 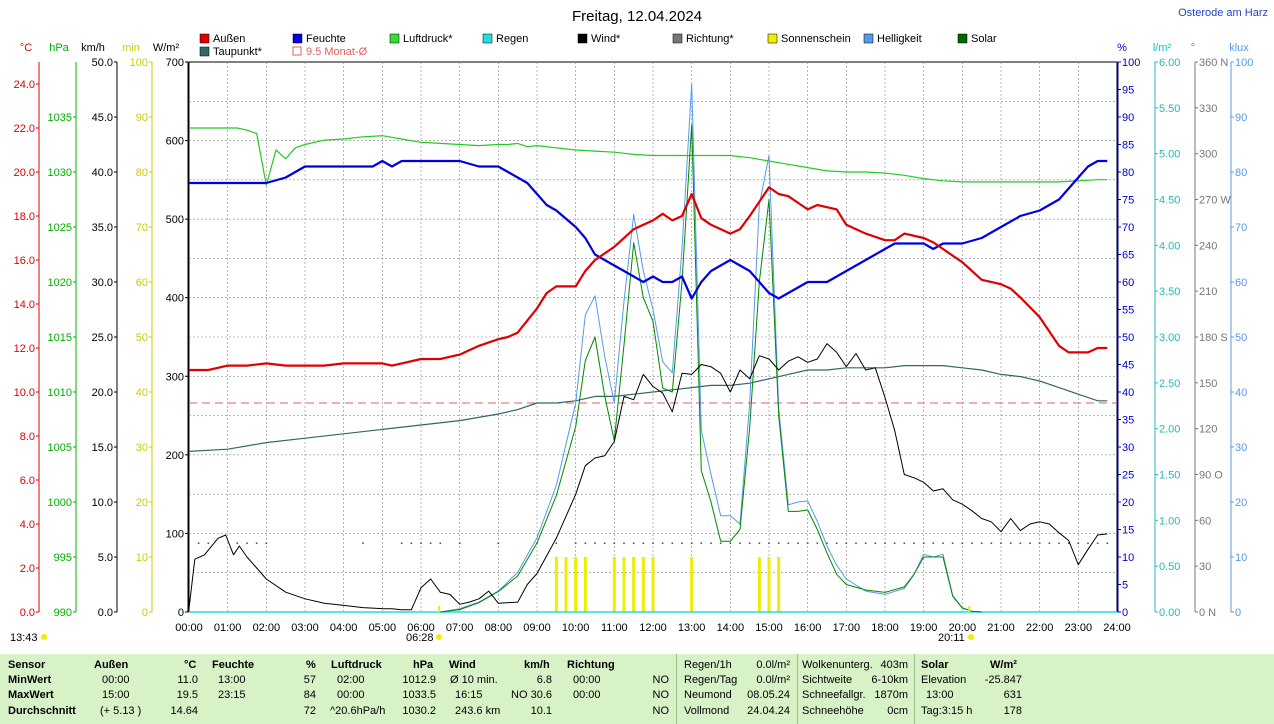 What do you see at coordinates (531, 695) in the screenshot?
I see `stats-wind-max-value: NO 30.6` at bounding box center [531, 695].